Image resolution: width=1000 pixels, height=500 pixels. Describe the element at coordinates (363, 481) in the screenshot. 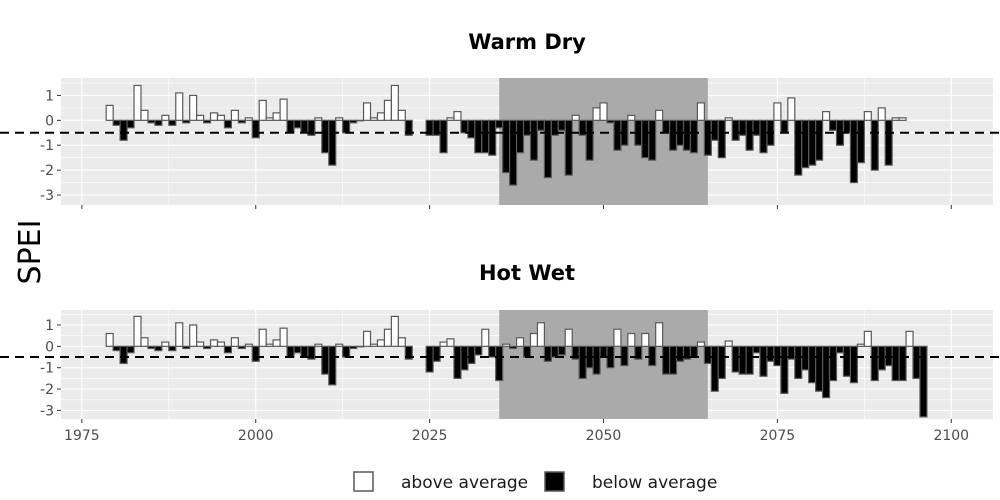

I see `legend-key-above` at that location.